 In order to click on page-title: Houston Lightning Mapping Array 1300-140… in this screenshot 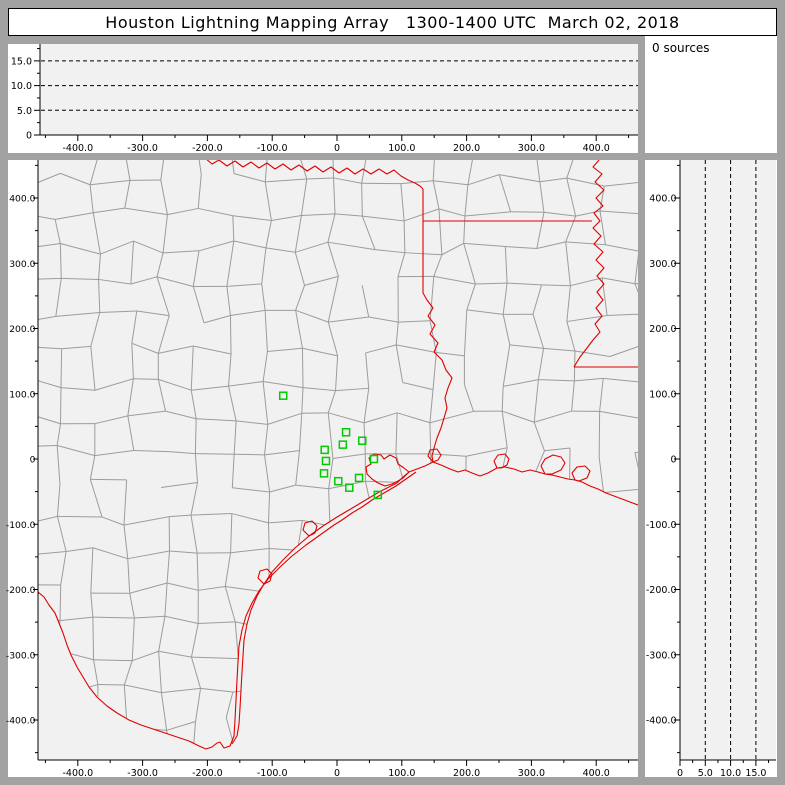, I will do `click(392, 22)`.